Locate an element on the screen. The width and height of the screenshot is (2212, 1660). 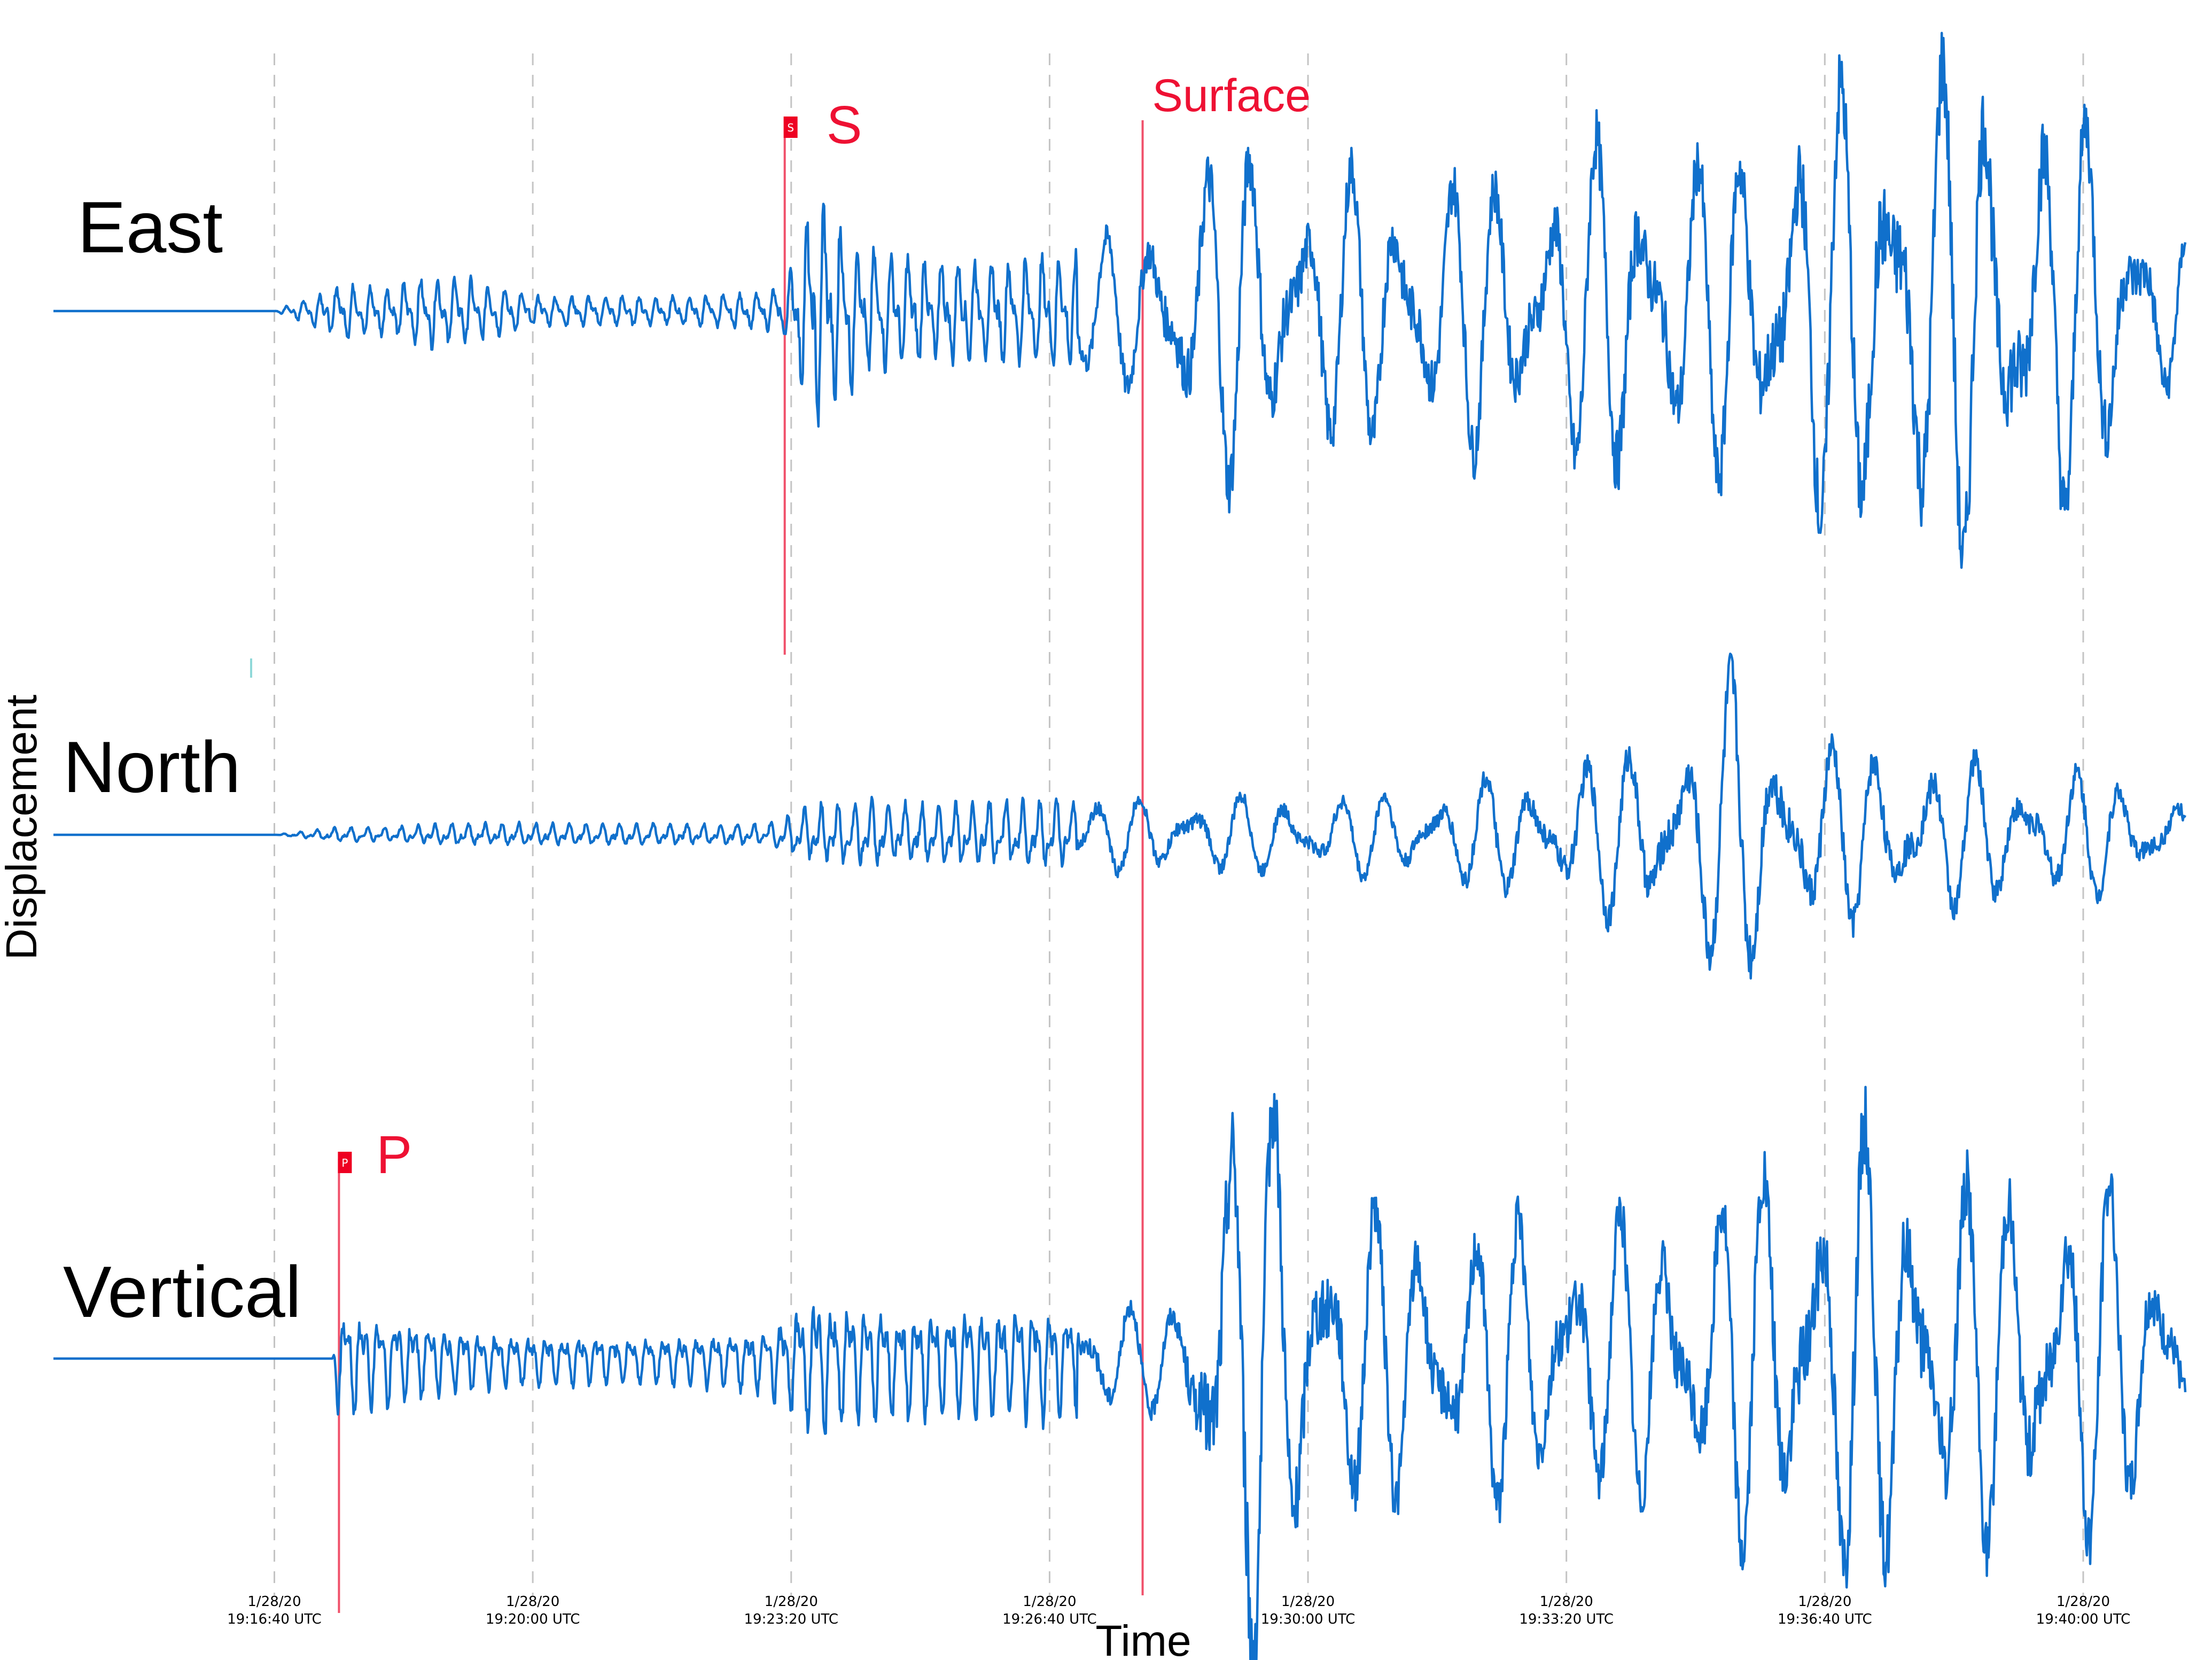
x-tick-time: 19:23:20 UTC is located at coordinates (791, 1619).